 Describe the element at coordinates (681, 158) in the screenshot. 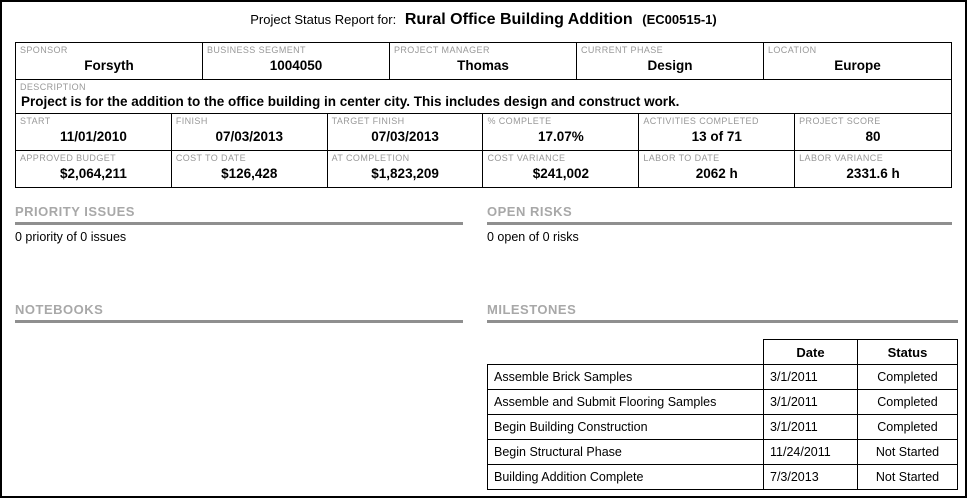

I see `info-label: LABOR TO DATE` at that location.